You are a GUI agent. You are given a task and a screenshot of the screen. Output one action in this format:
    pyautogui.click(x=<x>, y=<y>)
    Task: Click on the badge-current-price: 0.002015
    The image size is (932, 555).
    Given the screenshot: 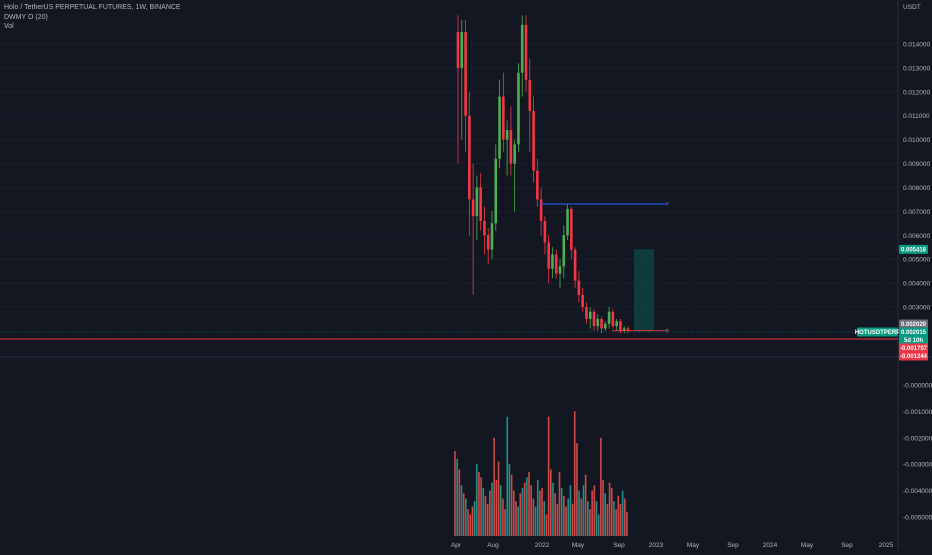 What is the action you would take?
    pyautogui.click(x=914, y=333)
    